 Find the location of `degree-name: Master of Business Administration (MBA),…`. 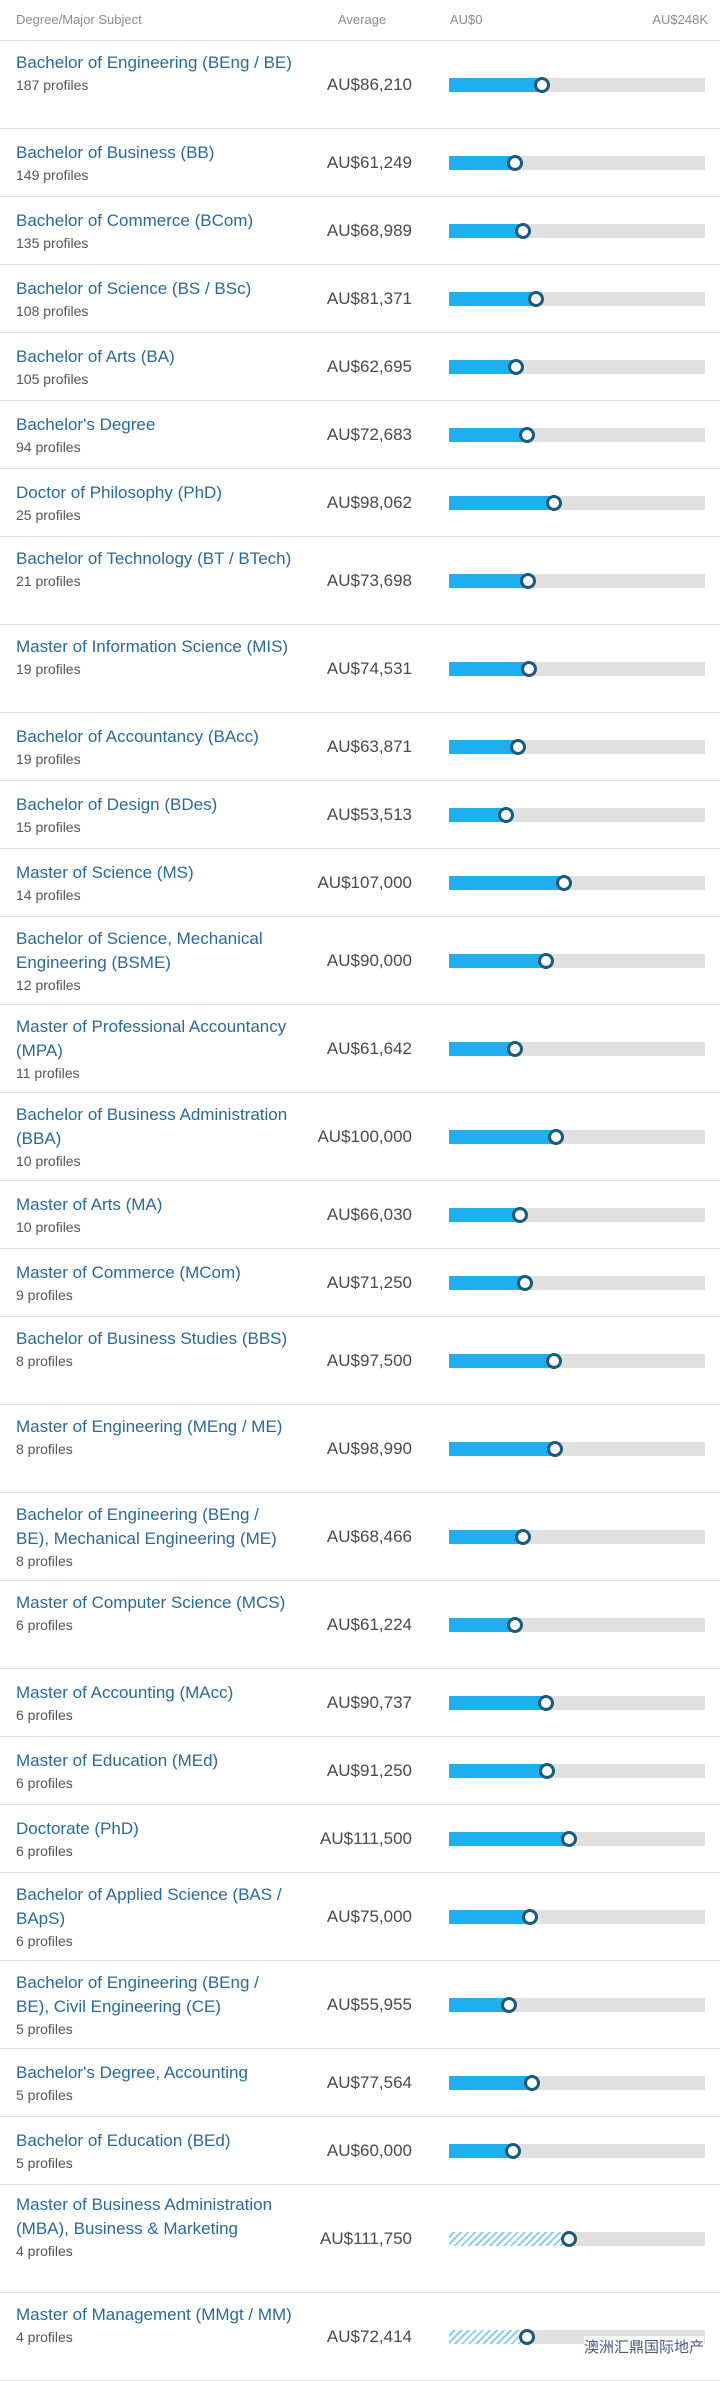

degree-name: Master of Business Administration (MBA),… is located at coordinates (144, 2216).